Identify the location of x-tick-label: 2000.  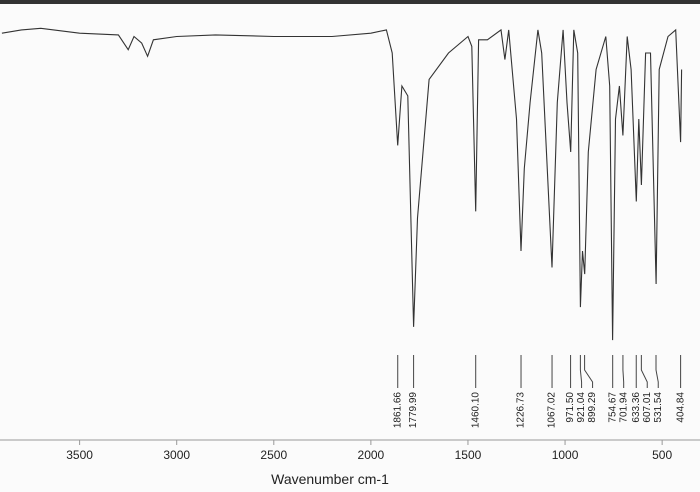
(371, 455).